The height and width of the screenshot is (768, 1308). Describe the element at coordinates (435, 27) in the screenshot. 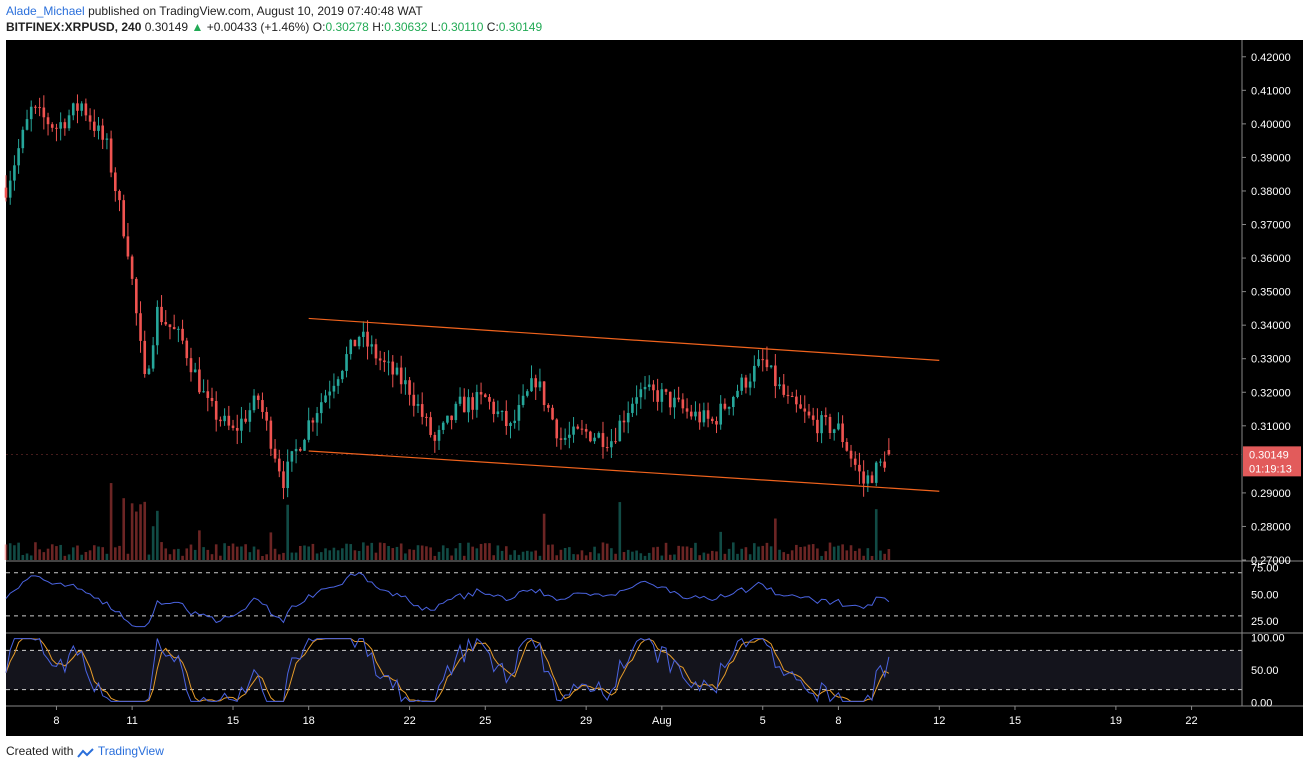

I see `low-label: L:` at that location.